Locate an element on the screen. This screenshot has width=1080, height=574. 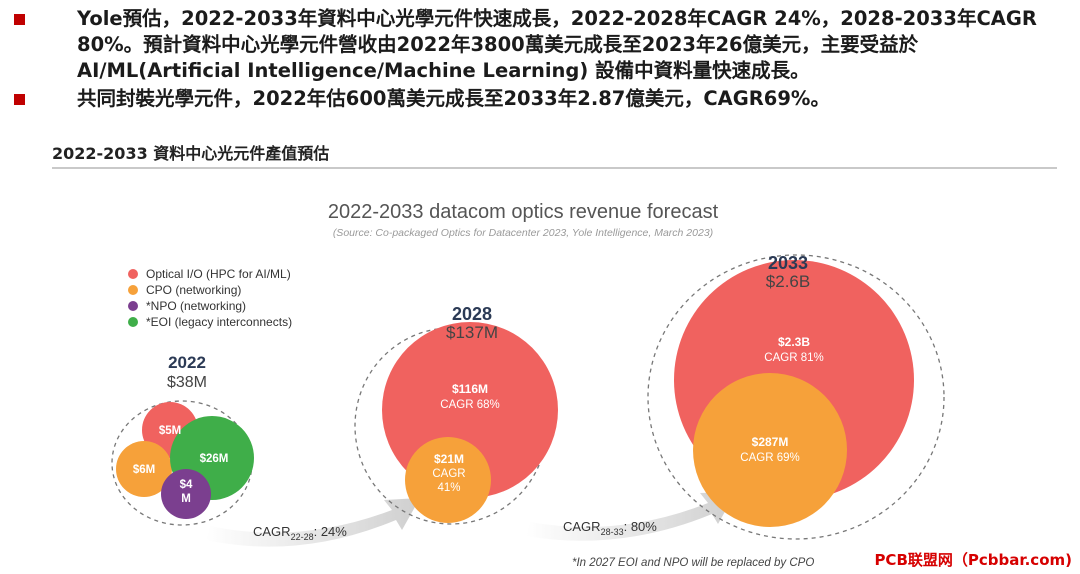
bubble-label: $26M is located at coordinates (214, 459).